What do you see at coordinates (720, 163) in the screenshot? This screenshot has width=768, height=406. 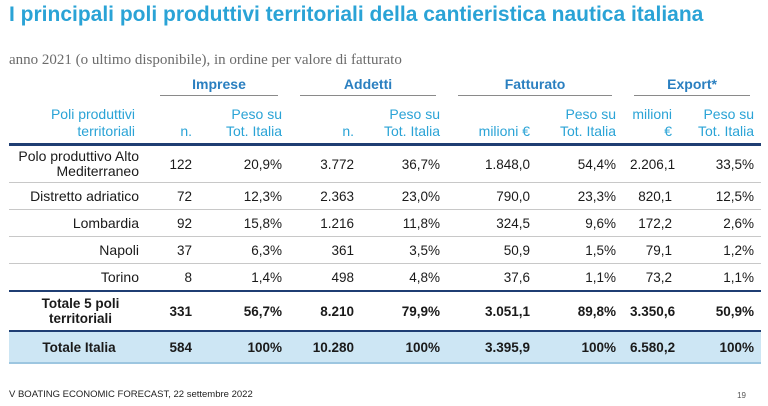 I see `cell: 33,5%` at bounding box center [720, 163].